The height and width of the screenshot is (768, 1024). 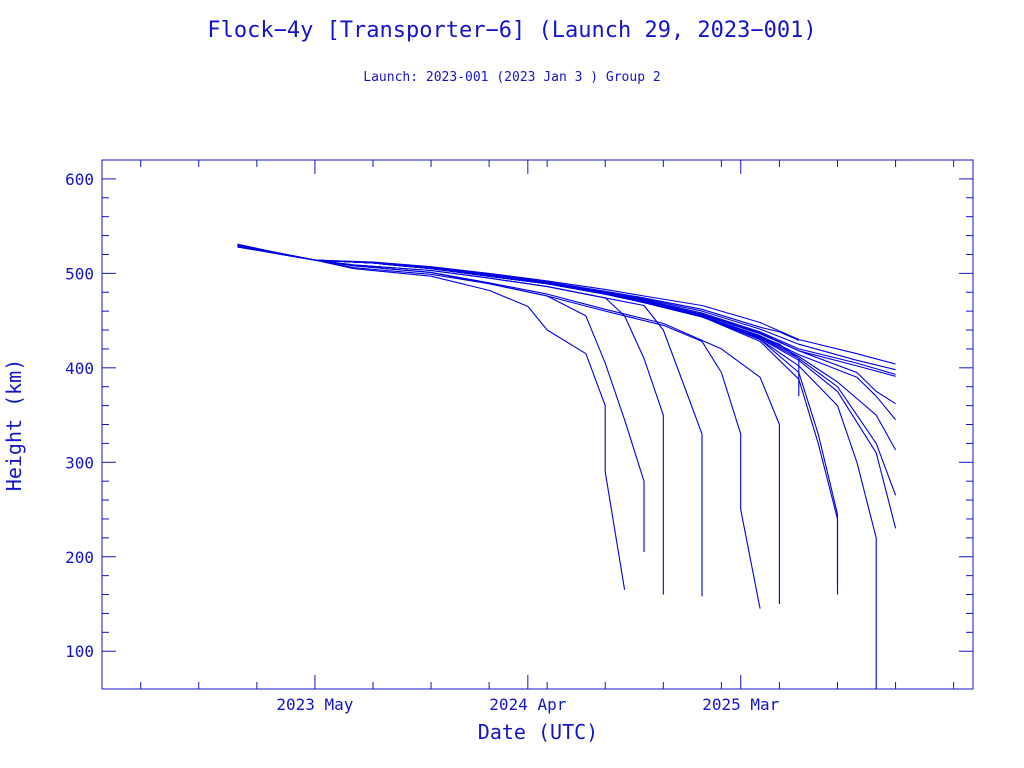 What do you see at coordinates (527, 704) in the screenshot?
I see `x-tick-label: 2024 Apr` at bounding box center [527, 704].